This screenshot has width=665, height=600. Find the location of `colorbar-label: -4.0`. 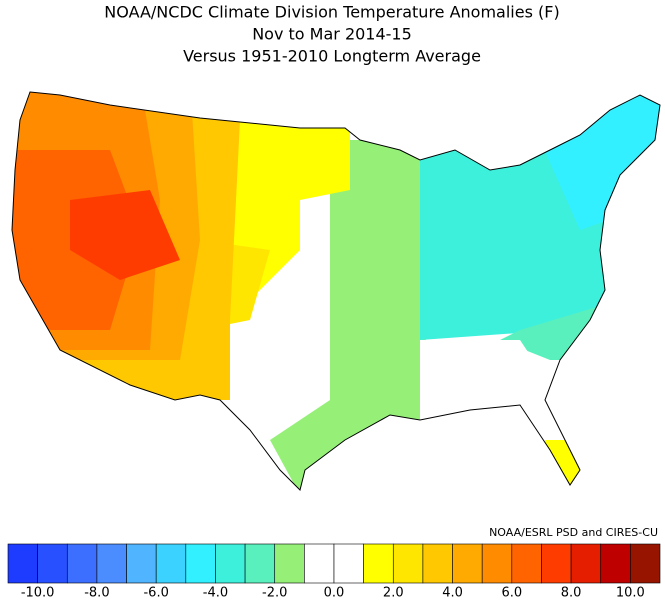

colorbar-label: -4.0 is located at coordinates (215, 593).